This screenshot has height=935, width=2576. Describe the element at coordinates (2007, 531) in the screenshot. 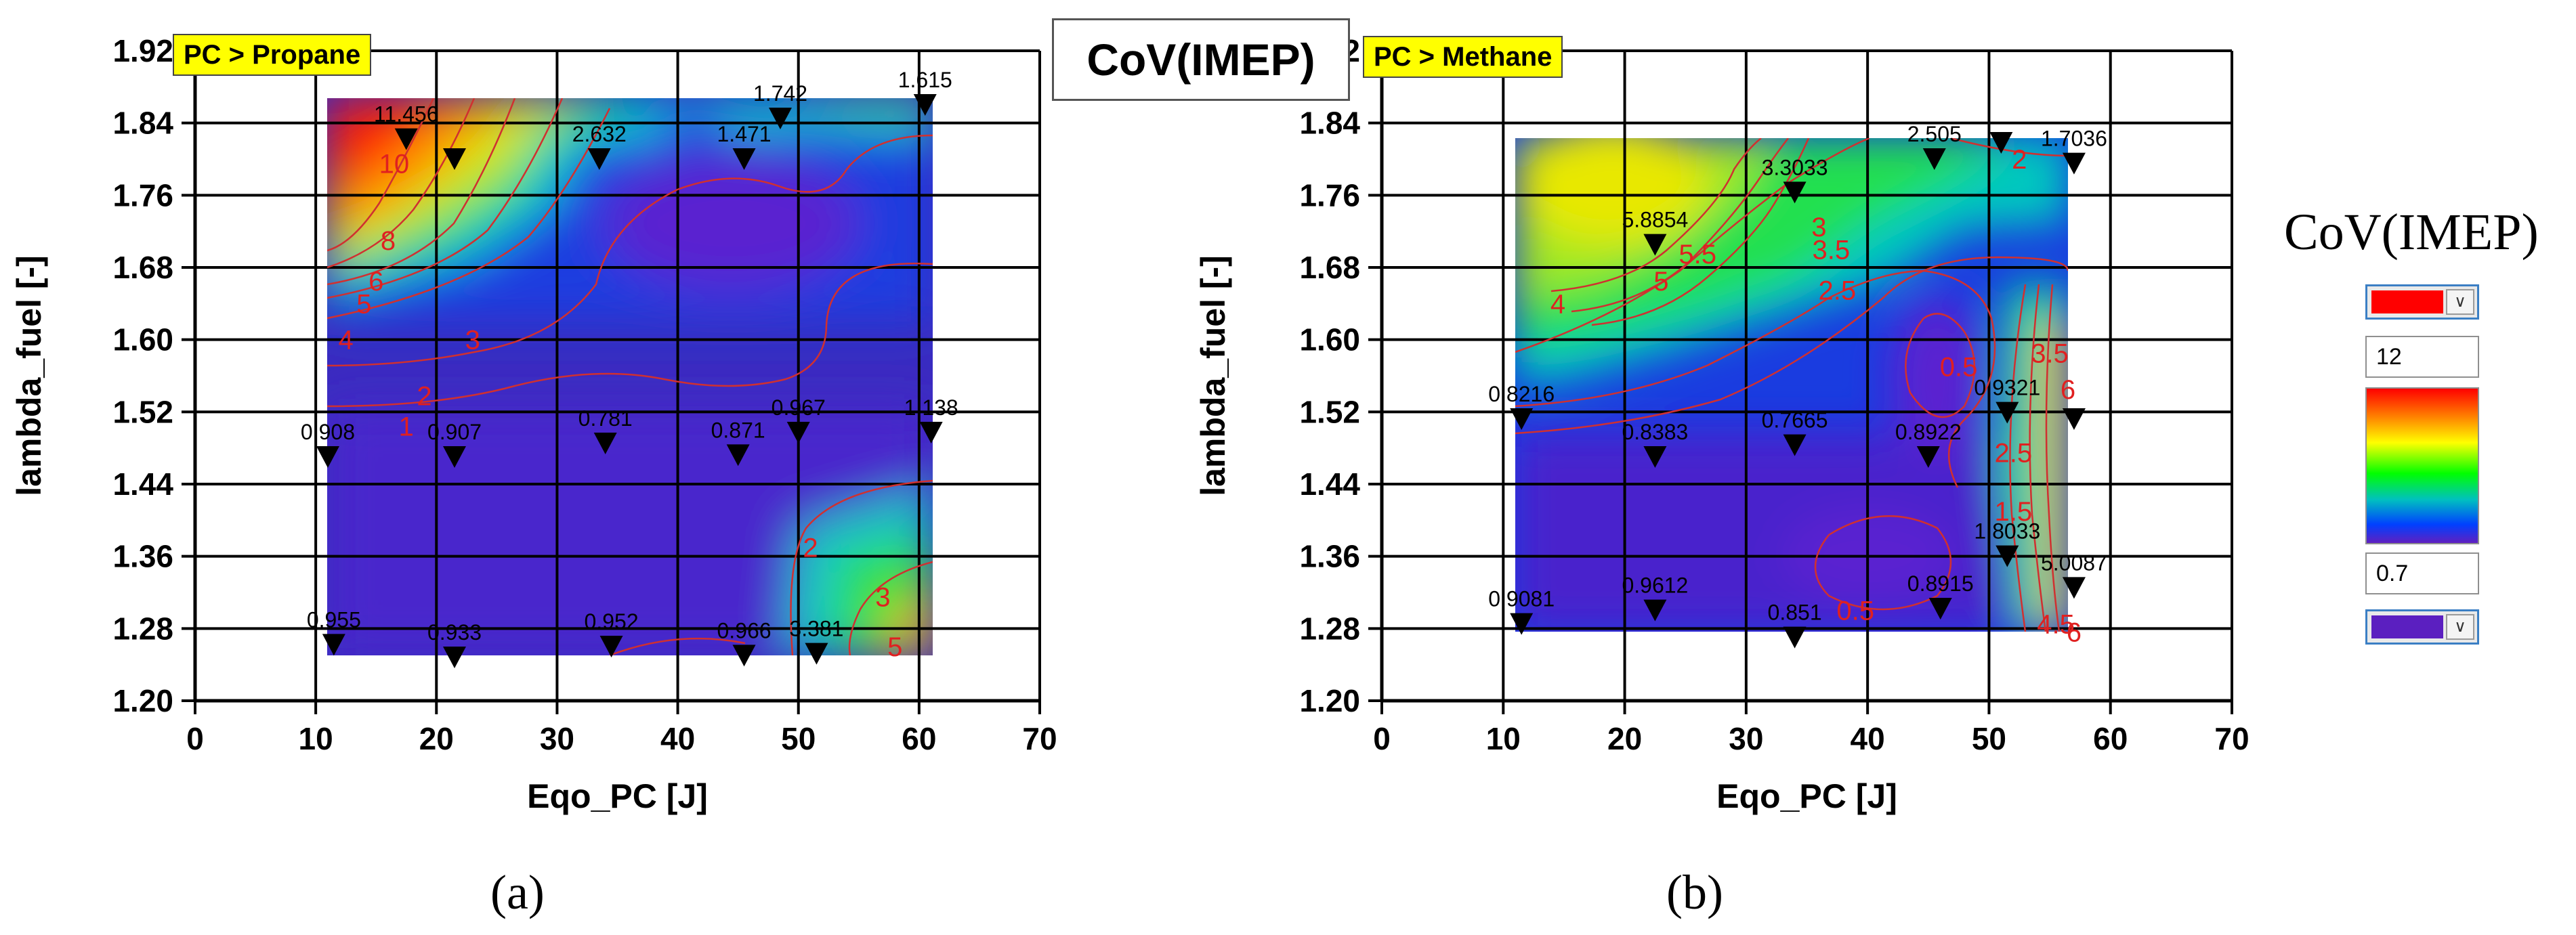

I see `panel-b-data-label: 1.8033` at that location.